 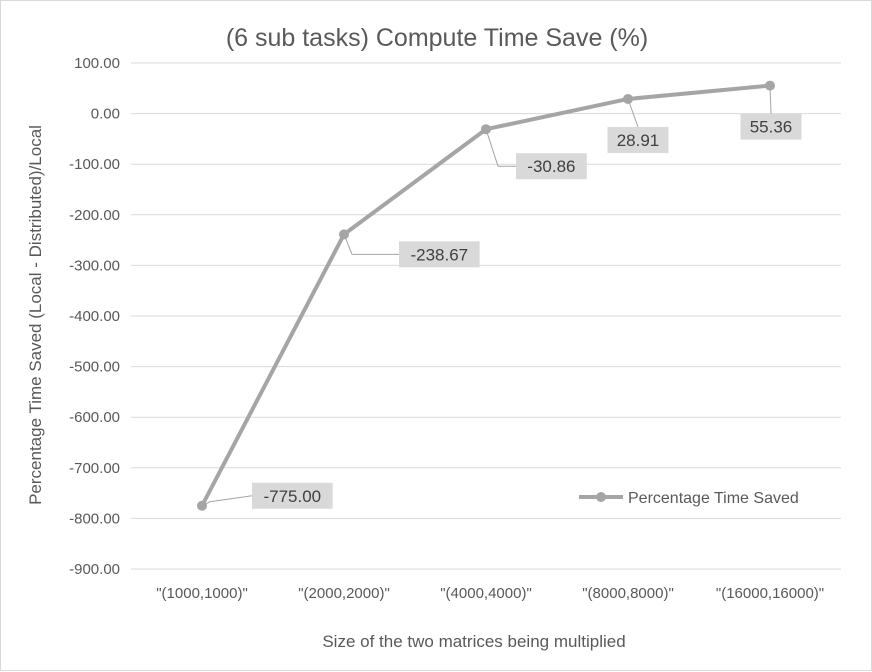 I want to click on y-tick-label: -700.00, so click(x=94, y=468).